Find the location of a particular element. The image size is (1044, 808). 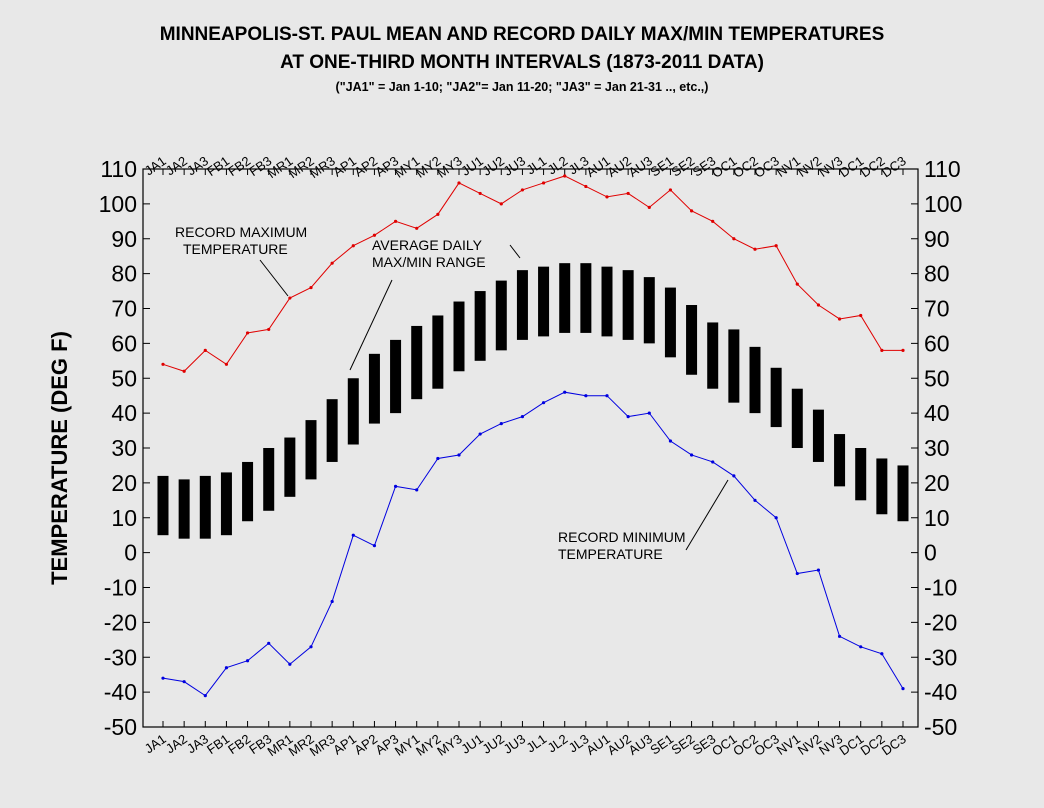

y-tick-label-left: 20 is located at coordinates (124, 483).